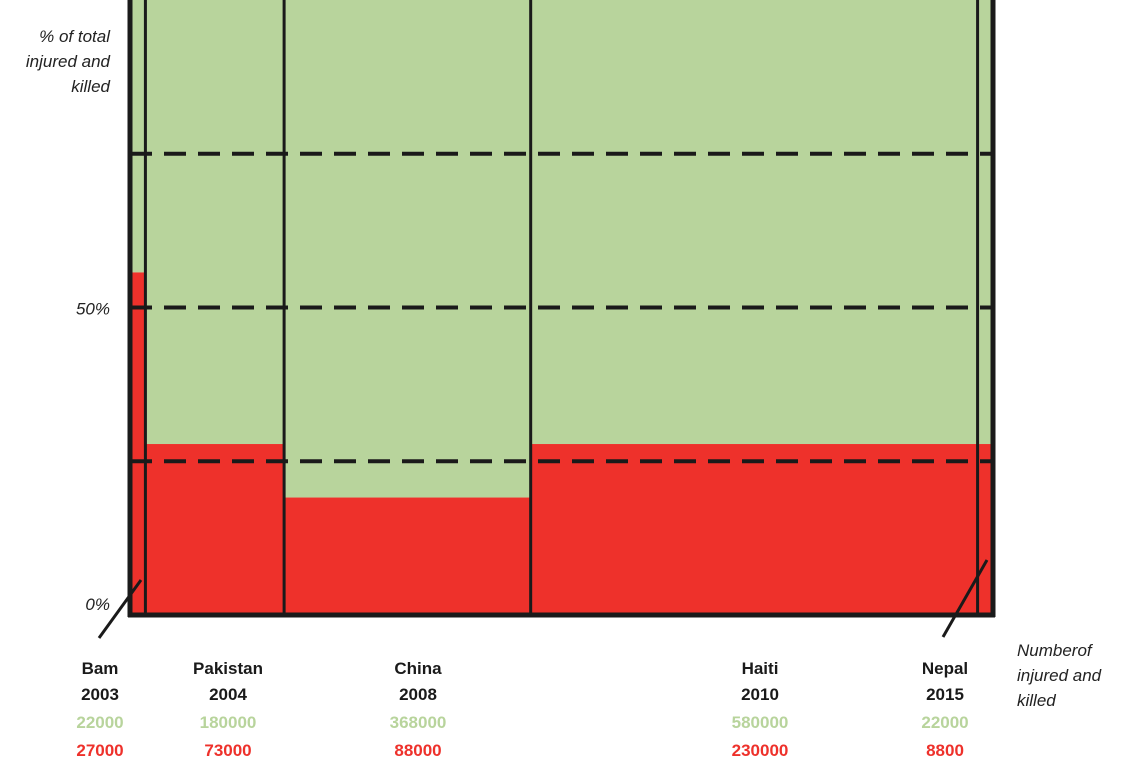  I want to click on leader-line-bam, so click(120, 609).